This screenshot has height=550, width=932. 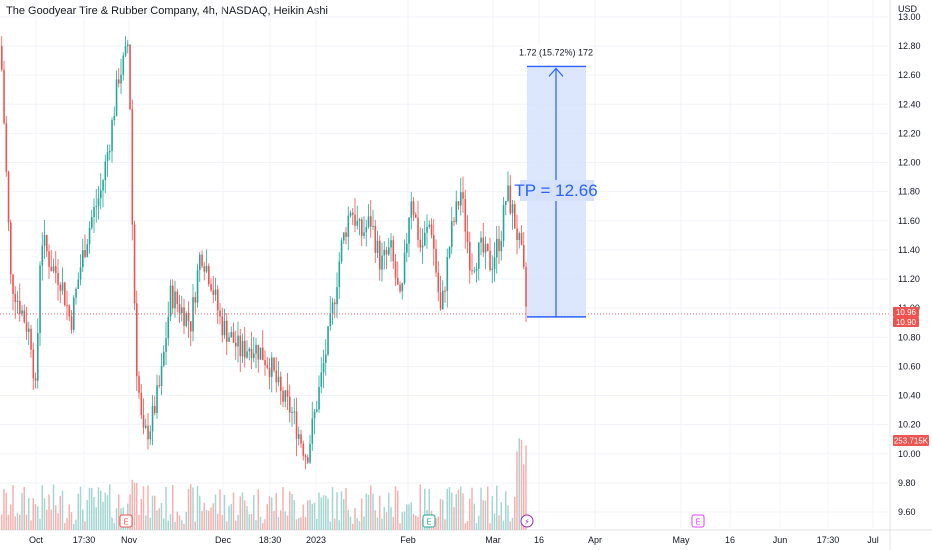 I want to click on currency-label: USD, so click(x=908, y=9).